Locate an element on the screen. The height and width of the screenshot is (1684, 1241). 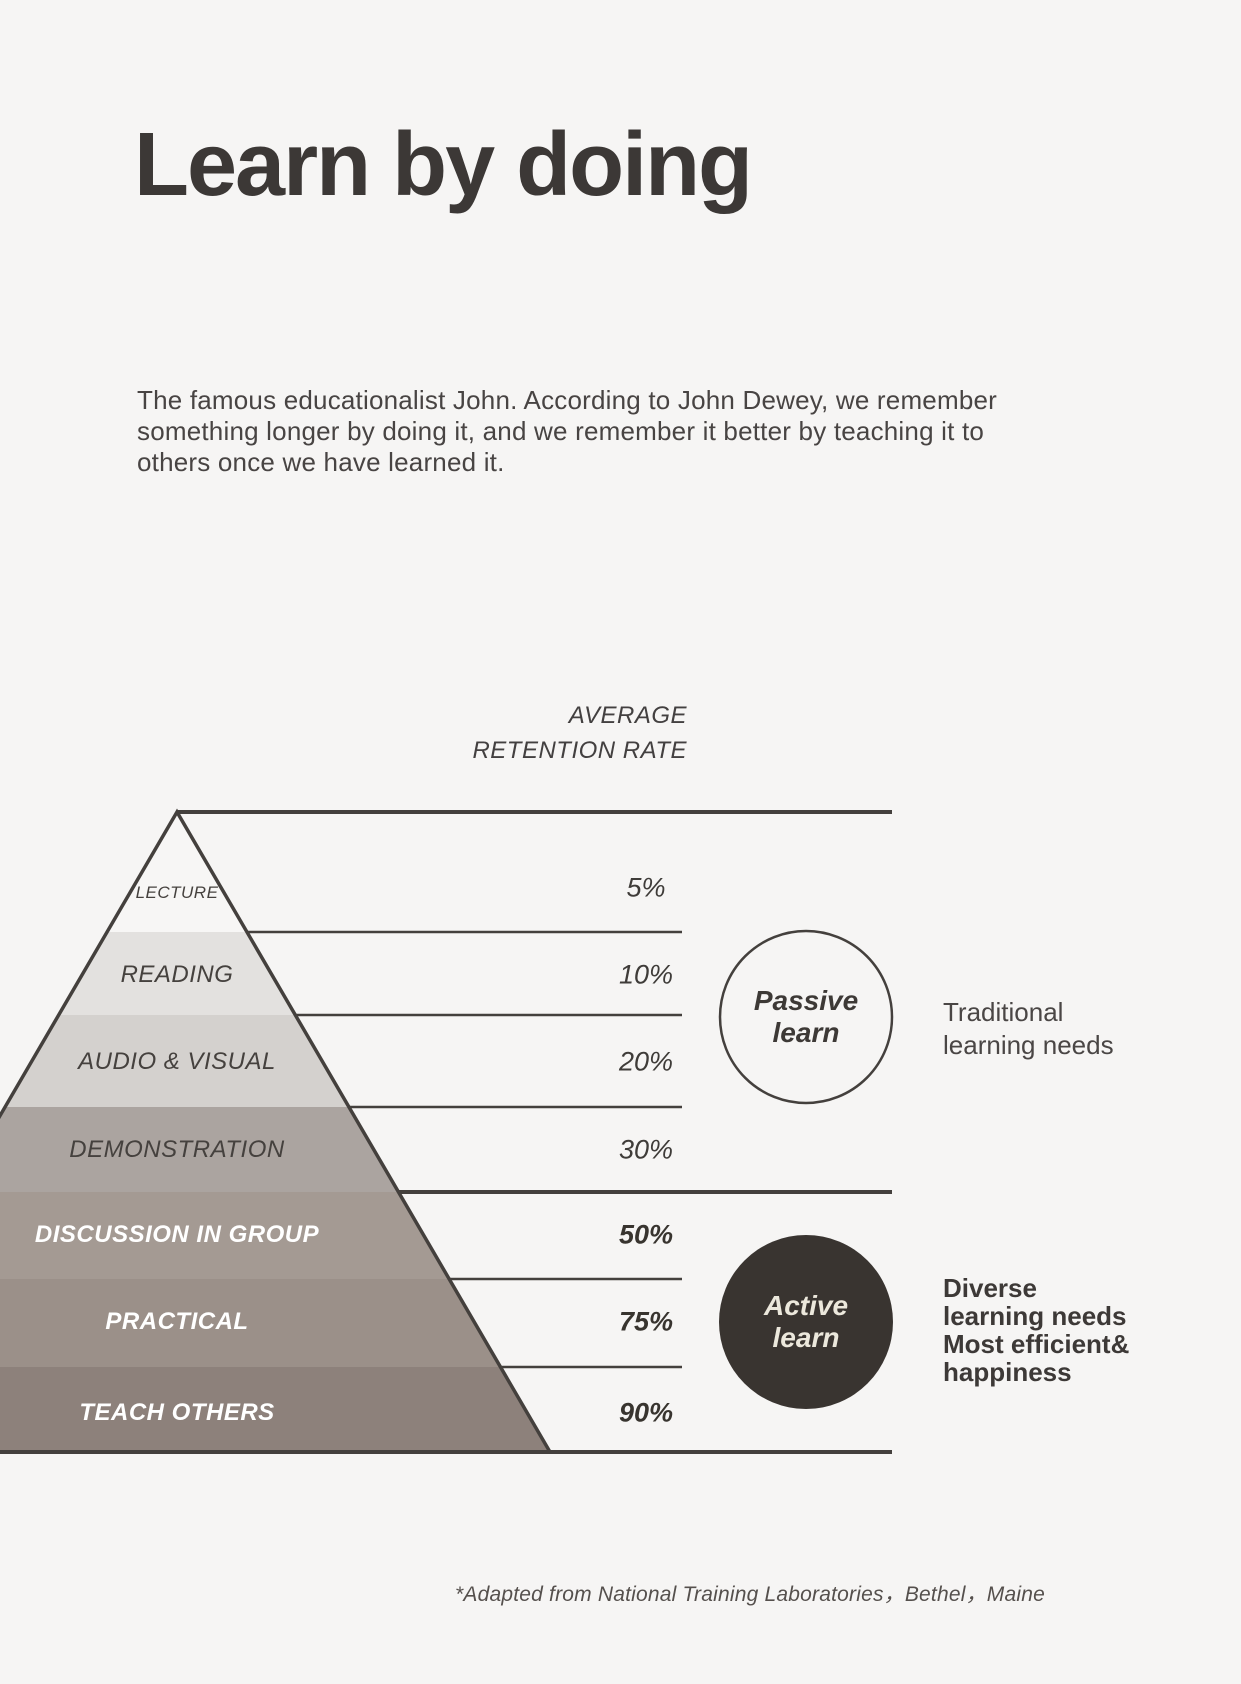
passive-learn-label: Passive learn is located at coordinates (806, 1017).